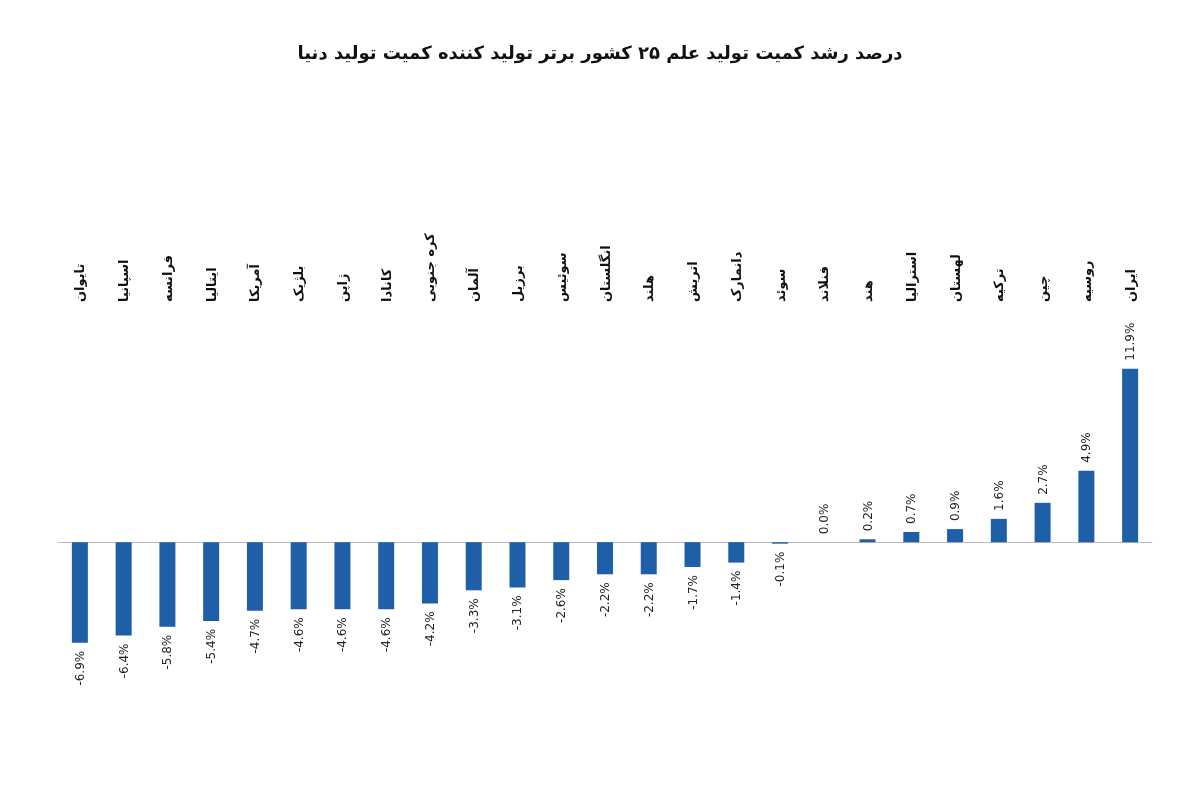  Describe the element at coordinates (1130, 285) in the screenshot. I see `x-tick-label: ایران` at that location.